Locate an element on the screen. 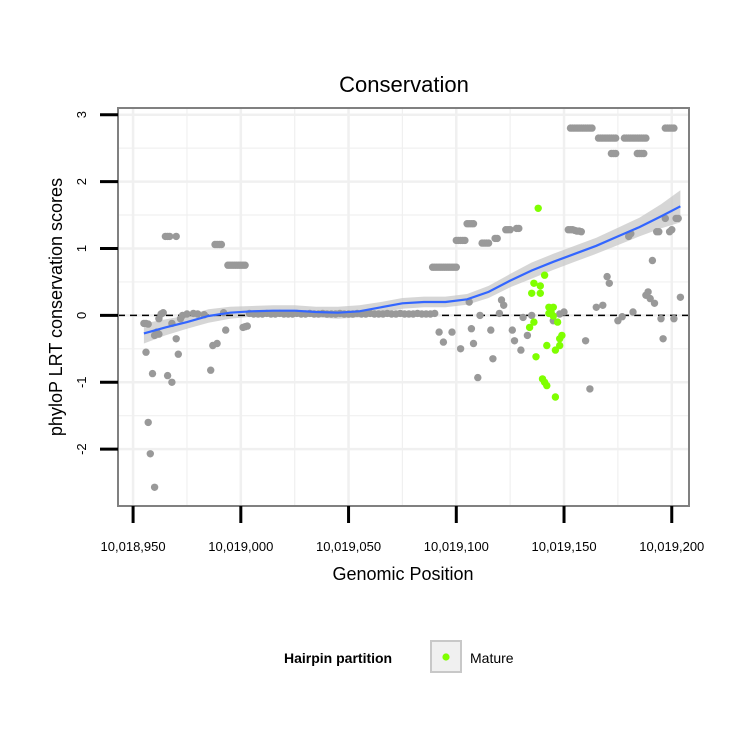 This screenshot has width=750, height=750. x-tick-label: 10,018,950 is located at coordinates (133, 546).